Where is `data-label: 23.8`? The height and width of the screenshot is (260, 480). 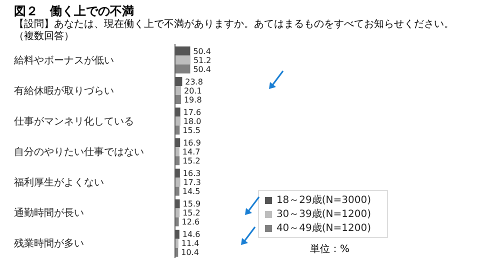
data-label: 23.8 is located at coordinates (194, 81).